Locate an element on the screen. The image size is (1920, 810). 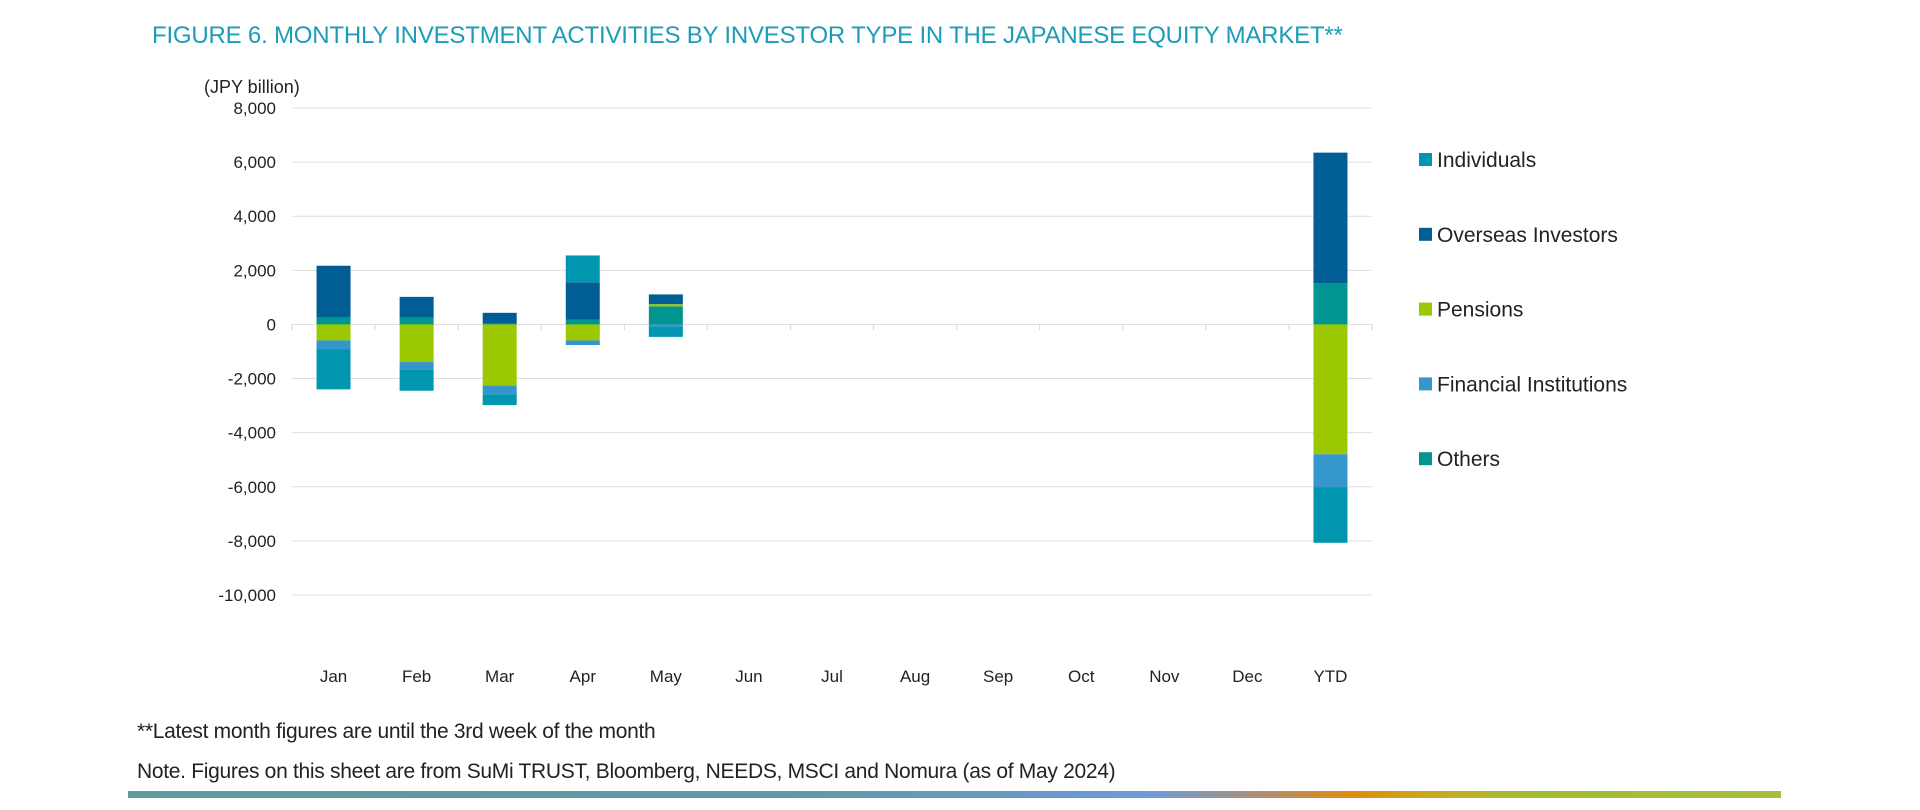
legend-label: Overseas Investors is located at coordinates (1527, 235).